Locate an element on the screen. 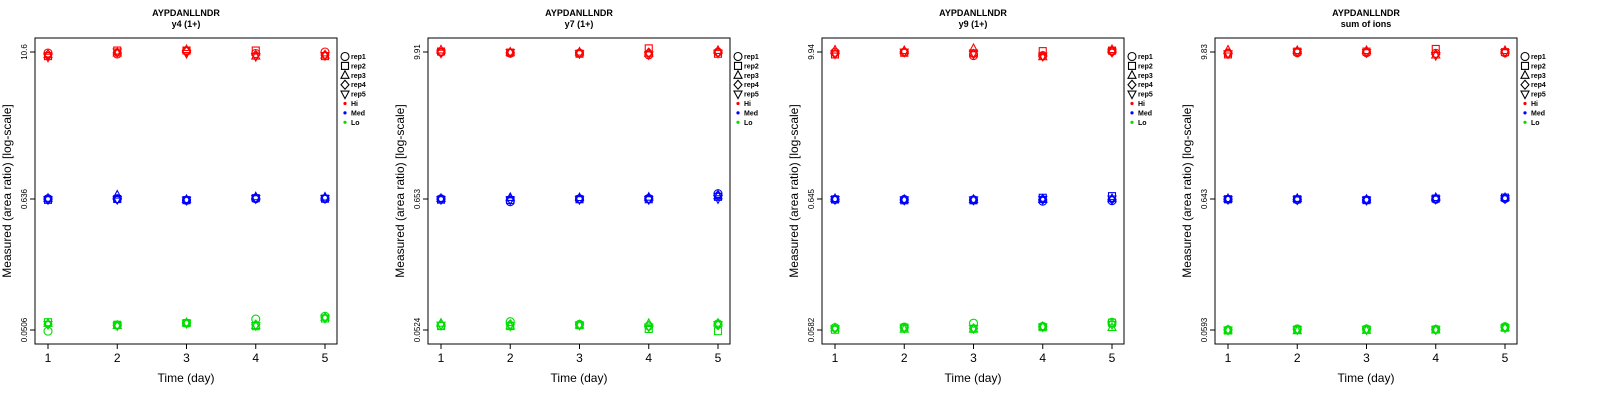  point-rep3-med-day3 is located at coordinates (186, 198).